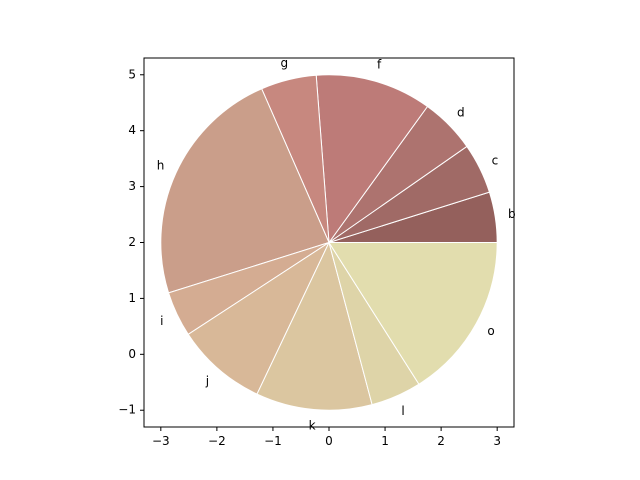 The height and width of the screenshot is (480, 640). I want to click on y-tick-label: 3, so click(132, 186).